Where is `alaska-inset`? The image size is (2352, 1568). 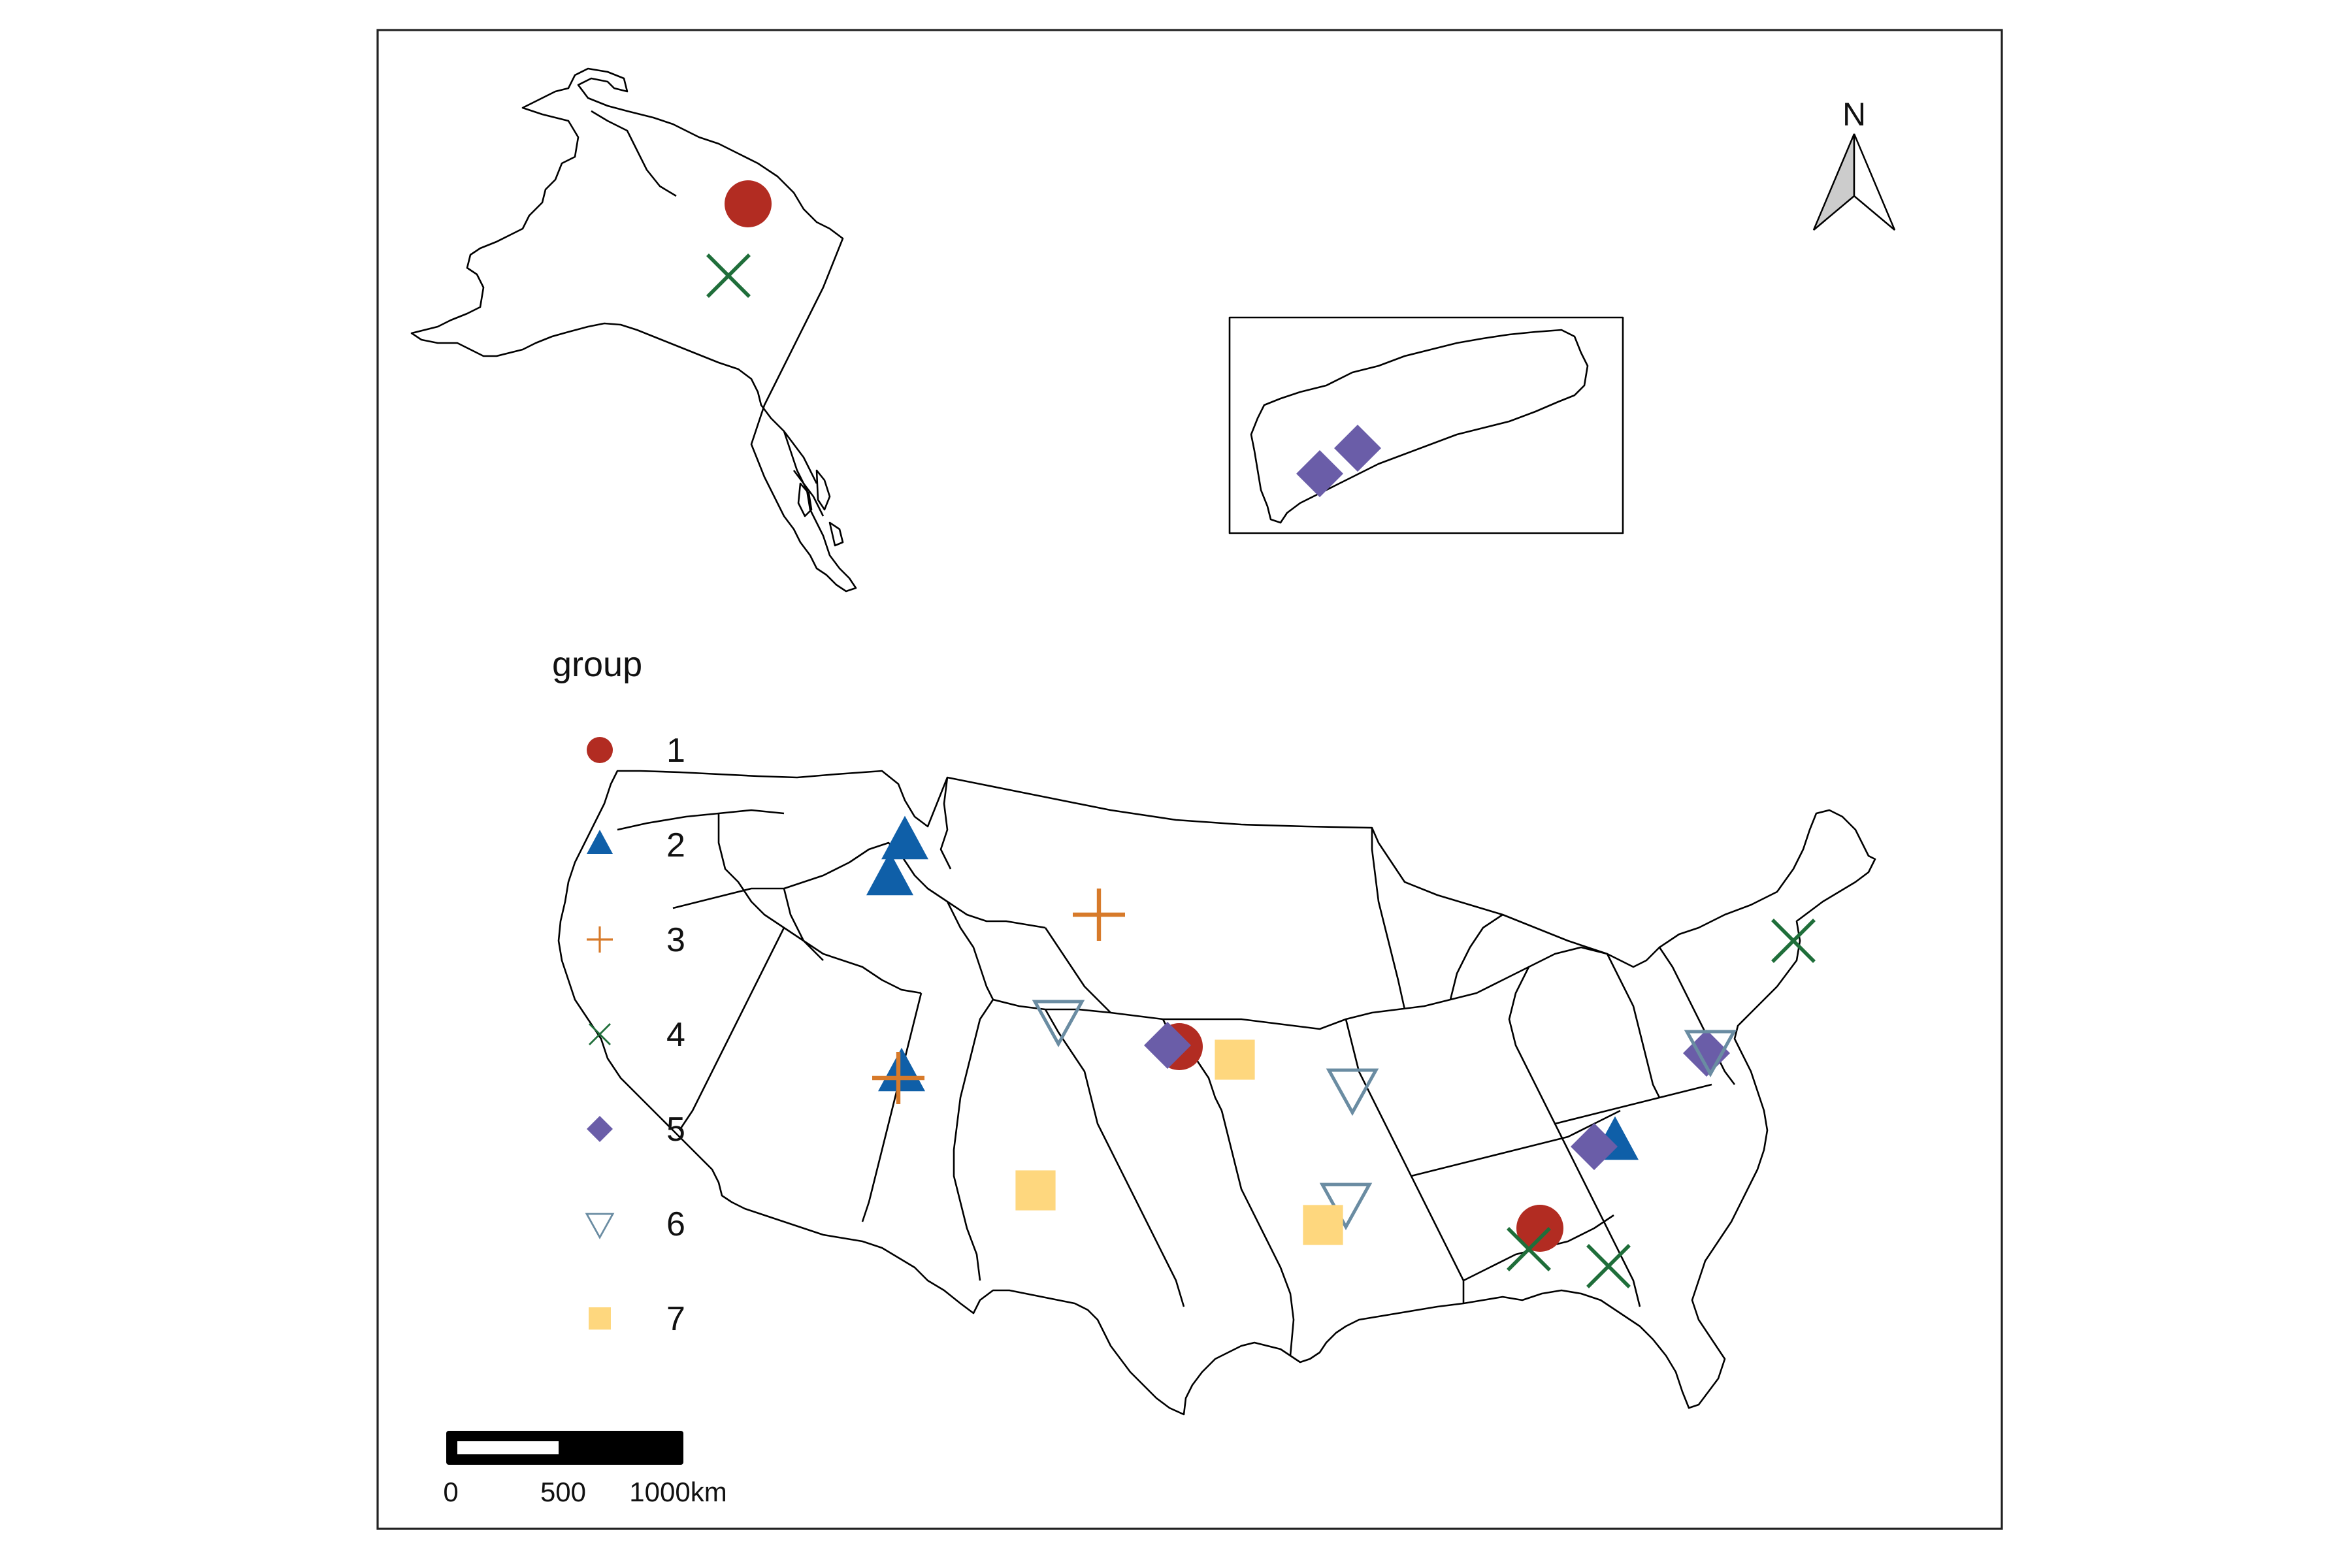 alaska-inset is located at coordinates (633, 330).